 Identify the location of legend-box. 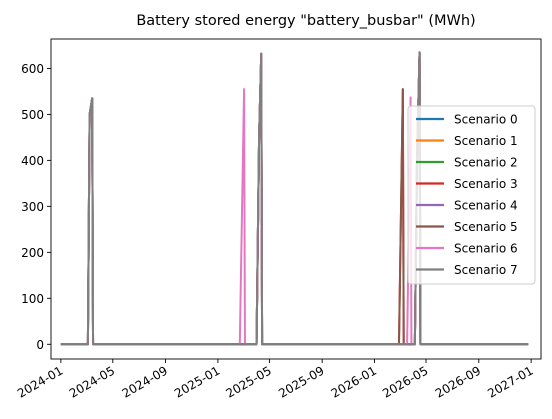
(471, 195).